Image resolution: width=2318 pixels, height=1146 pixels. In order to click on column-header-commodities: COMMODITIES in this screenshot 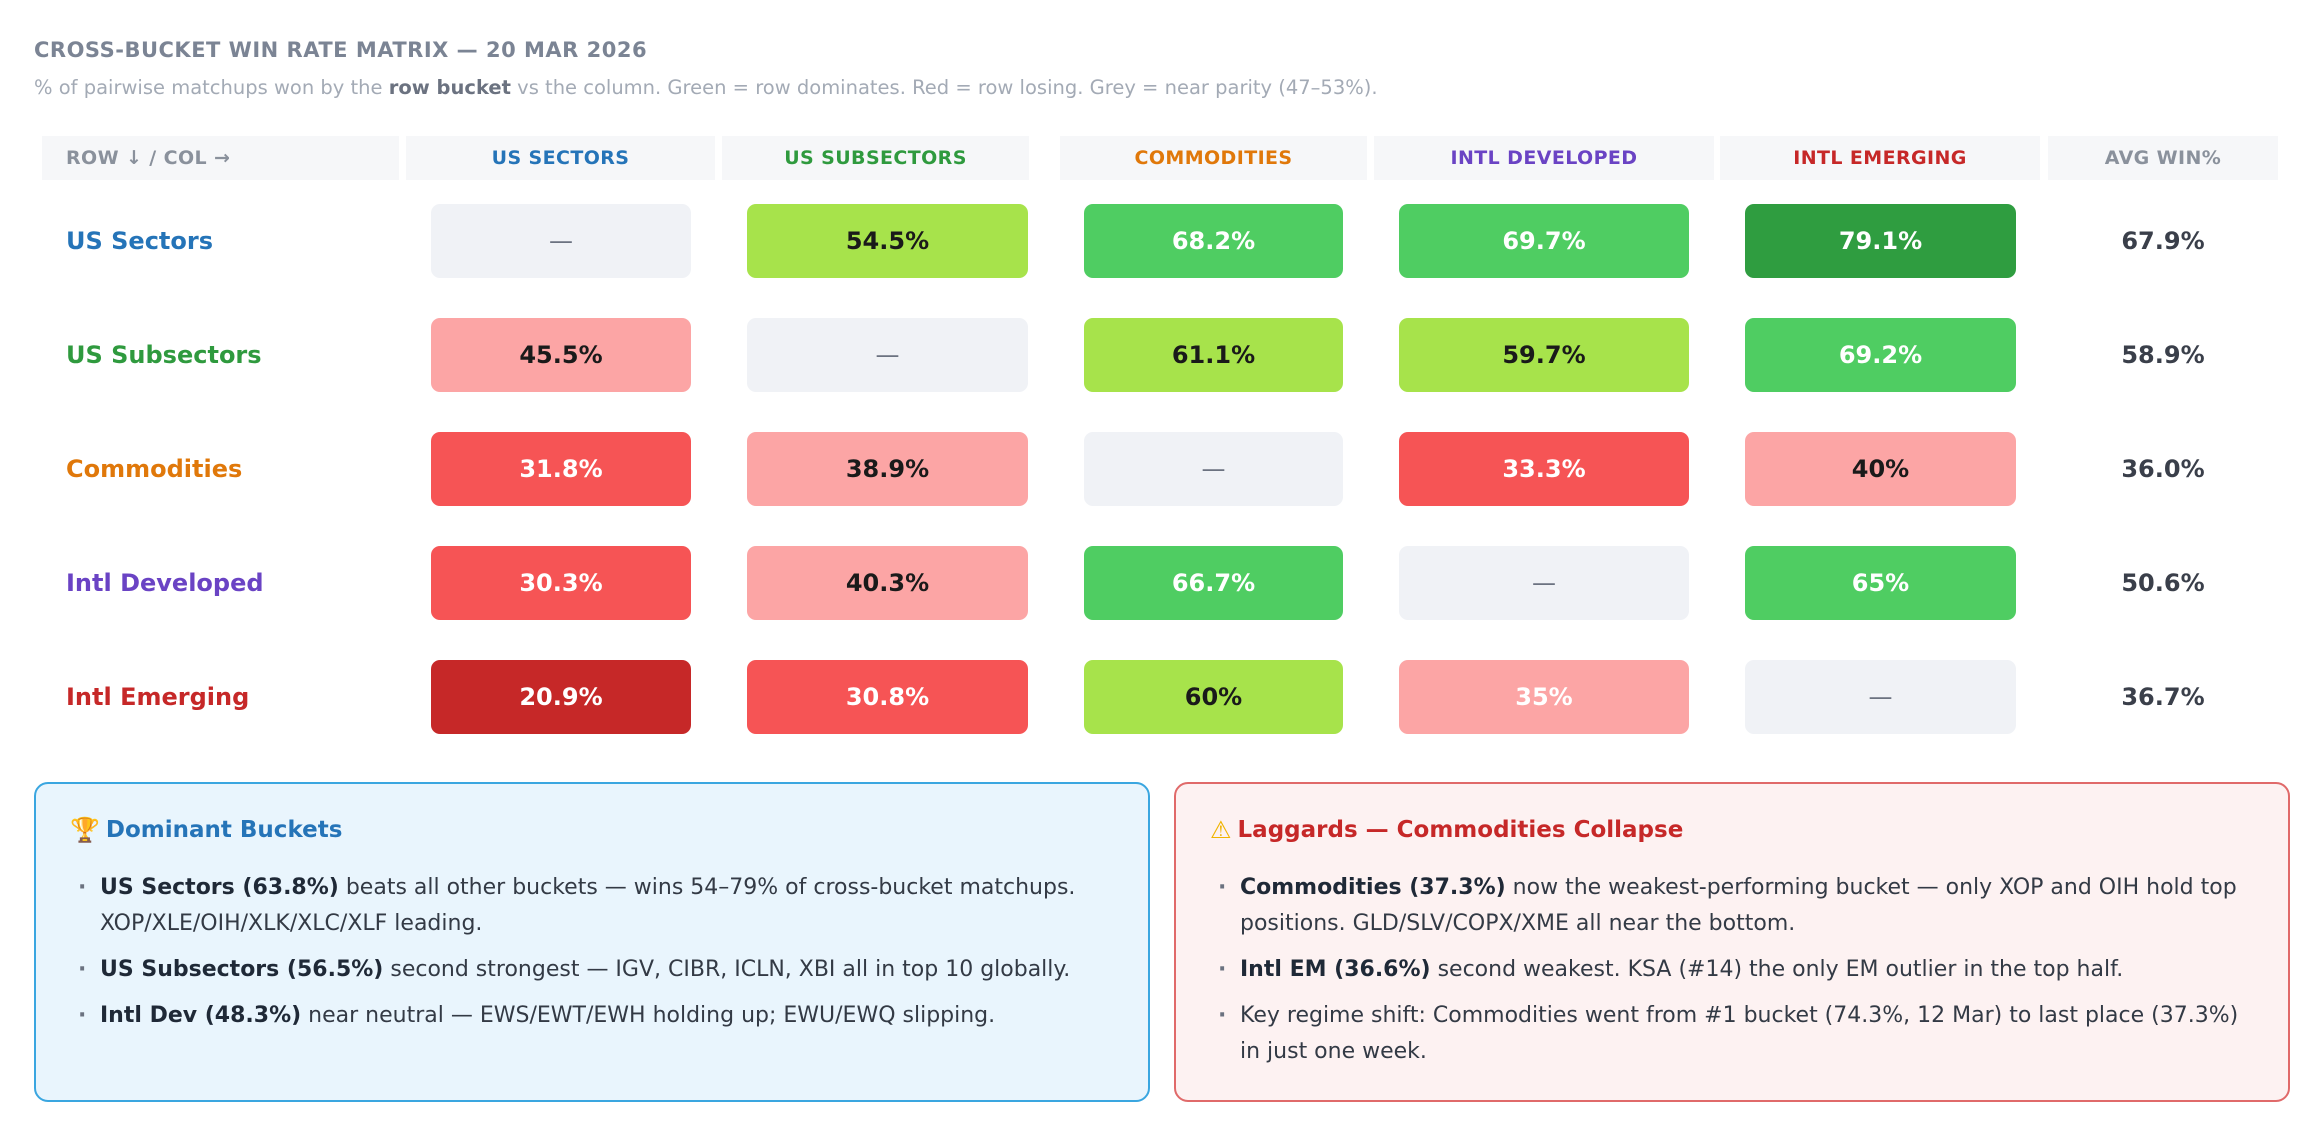, I will do `click(1213, 158)`.